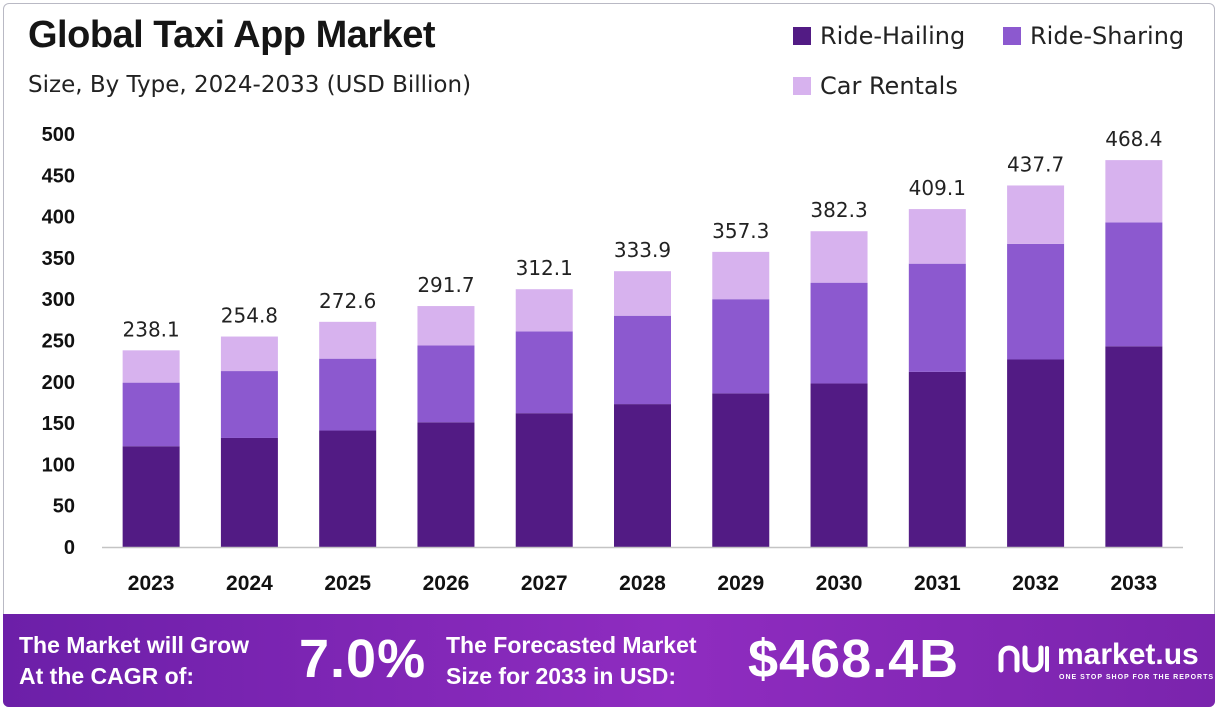 This screenshot has height=712, width=1220. Describe the element at coordinates (58, 135) in the screenshot. I see `y-tick-label: 500` at that location.